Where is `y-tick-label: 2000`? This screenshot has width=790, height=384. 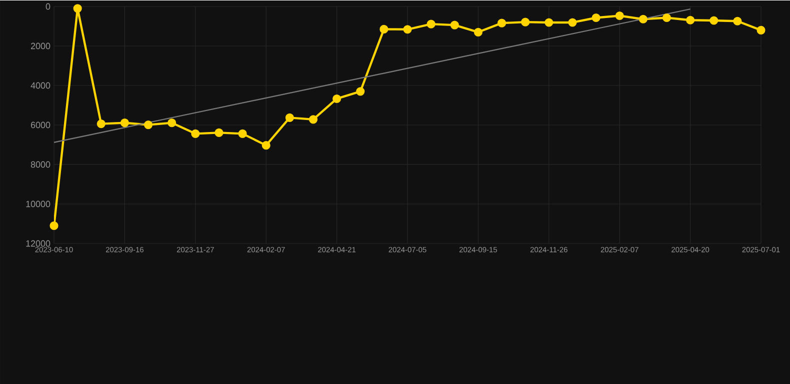
y-tick-label: 2000 is located at coordinates (40, 45).